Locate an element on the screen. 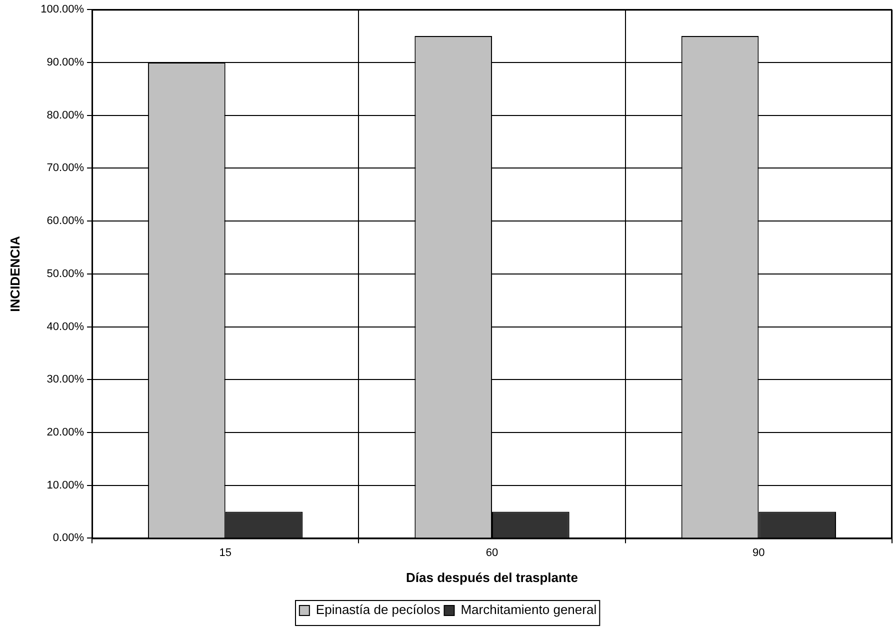 The height and width of the screenshot is (627, 893). x-axis-title: Días después del trasplante is located at coordinates (492, 577).